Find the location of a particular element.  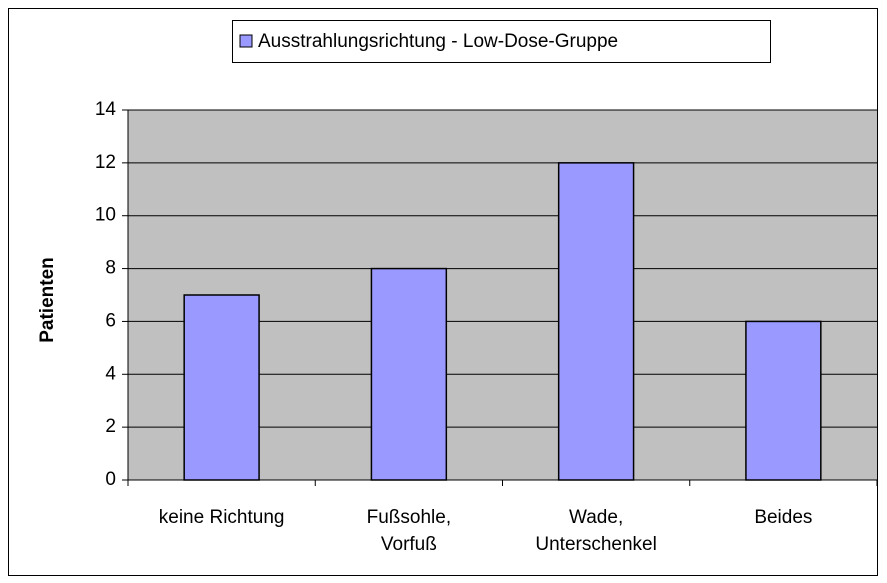

y-tick-label: 2 is located at coordinates (110, 426).